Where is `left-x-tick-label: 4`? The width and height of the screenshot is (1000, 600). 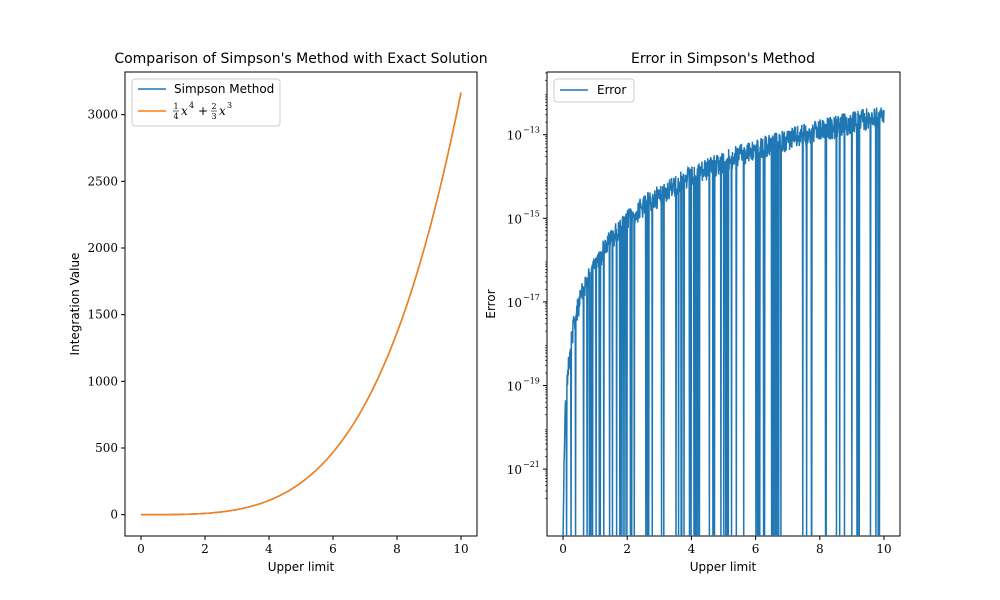
left-x-tick-label: 4 is located at coordinates (269, 549).